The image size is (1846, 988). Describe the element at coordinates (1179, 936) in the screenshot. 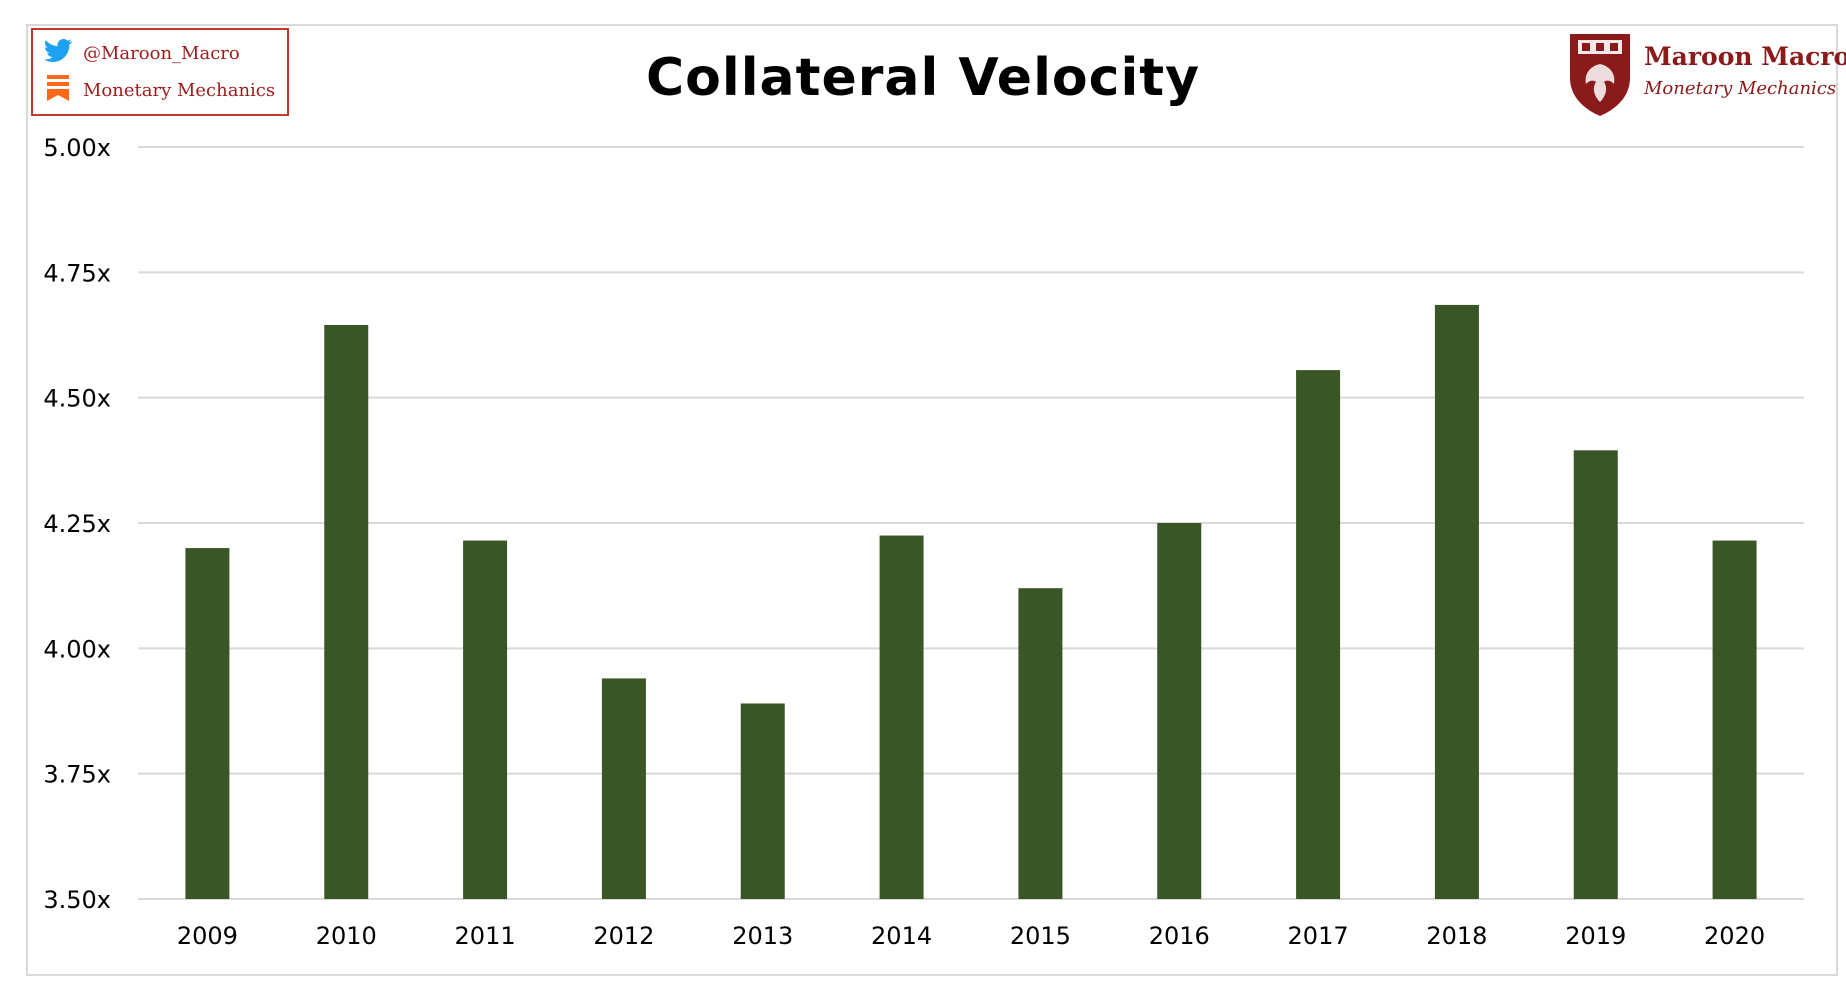

I see `x-tick-label: 2016` at that location.